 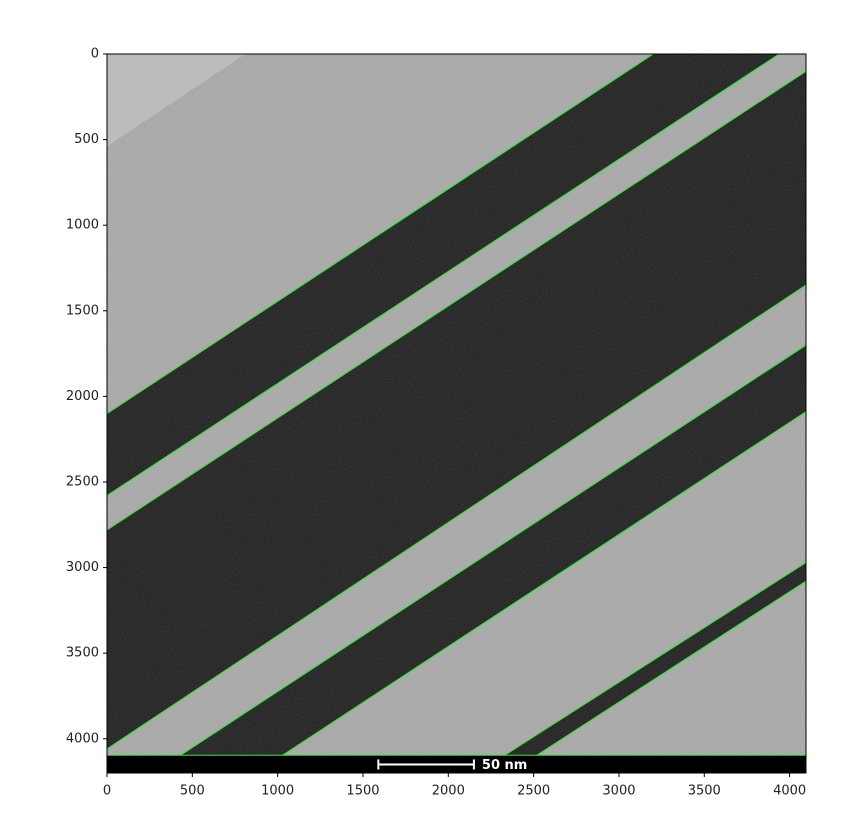 What do you see at coordinates (107, 791) in the screenshot?
I see `x-tick-label: 0` at bounding box center [107, 791].